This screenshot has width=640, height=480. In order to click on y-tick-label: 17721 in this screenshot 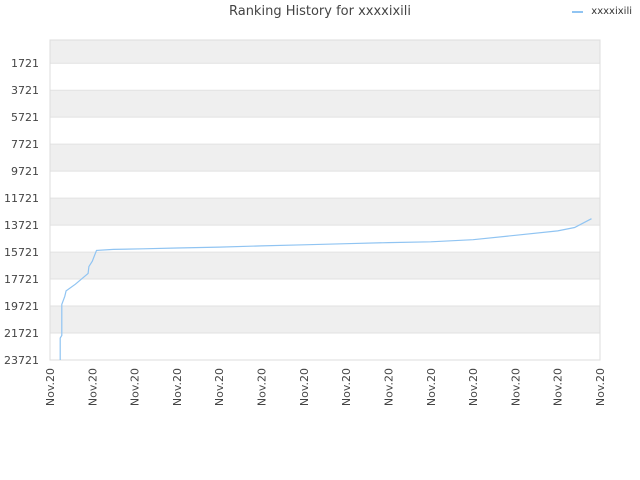, I will do `click(21, 279)`.